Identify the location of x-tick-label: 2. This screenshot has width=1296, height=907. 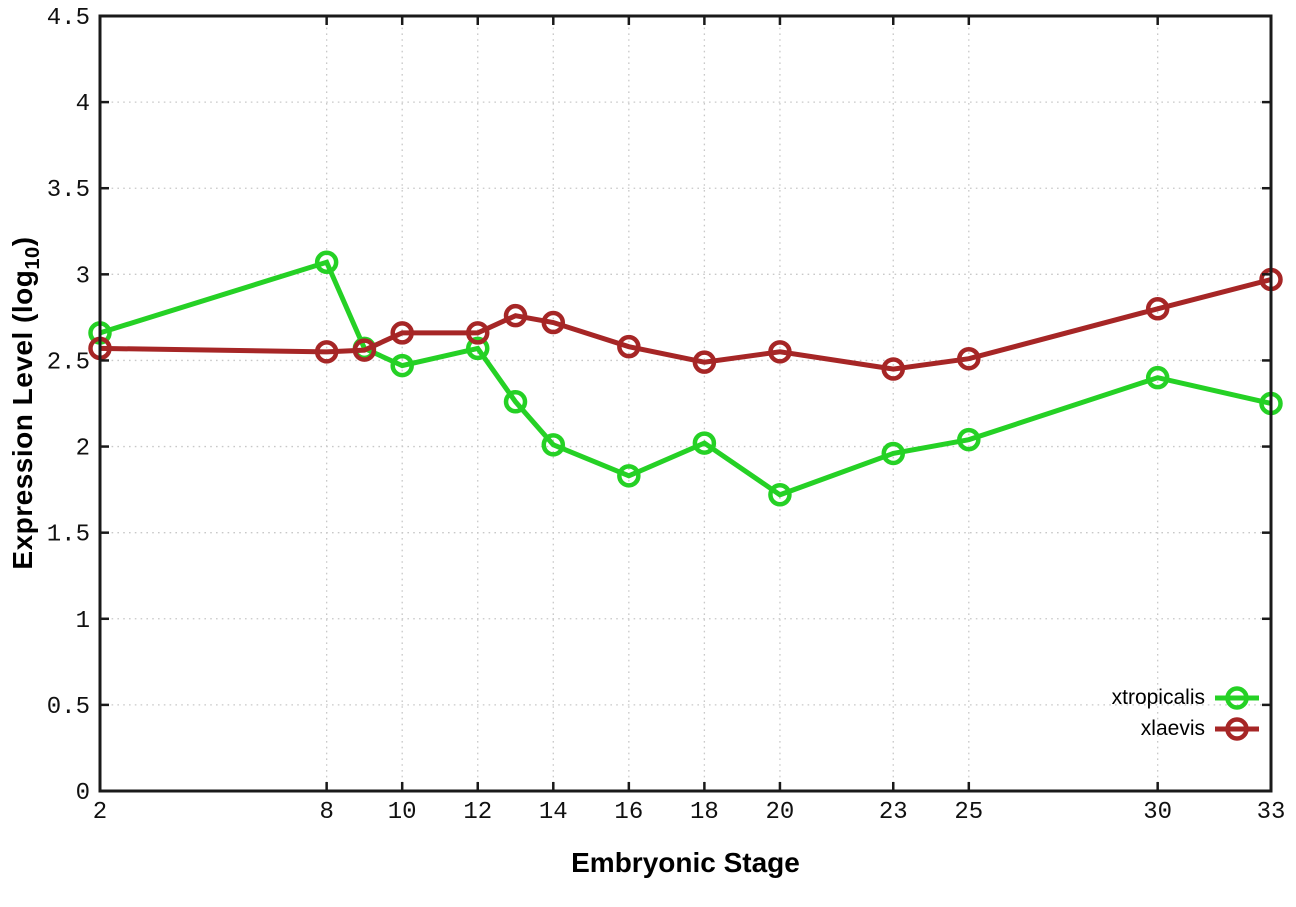
(100, 812).